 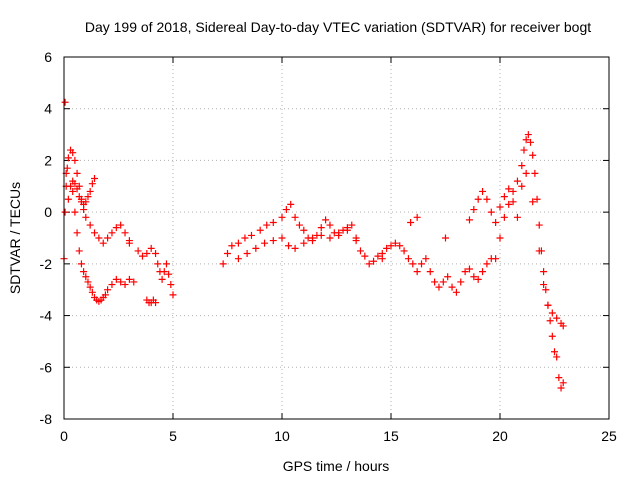 I want to click on x-tick-labels: 0 5 10 15 20 25, so click(x=338, y=436).